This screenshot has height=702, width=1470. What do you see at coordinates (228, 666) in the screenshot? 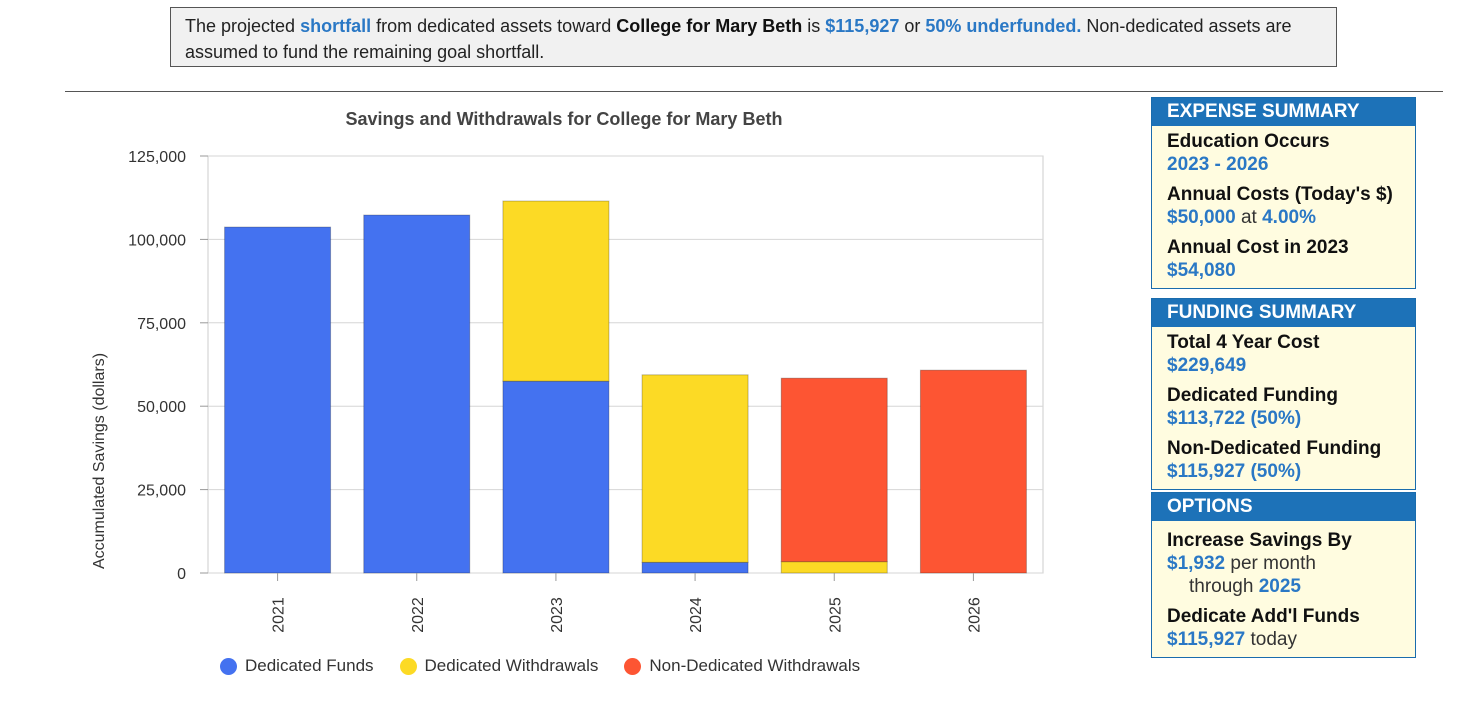
I see `legend-swatch-dedicated-funds` at bounding box center [228, 666].